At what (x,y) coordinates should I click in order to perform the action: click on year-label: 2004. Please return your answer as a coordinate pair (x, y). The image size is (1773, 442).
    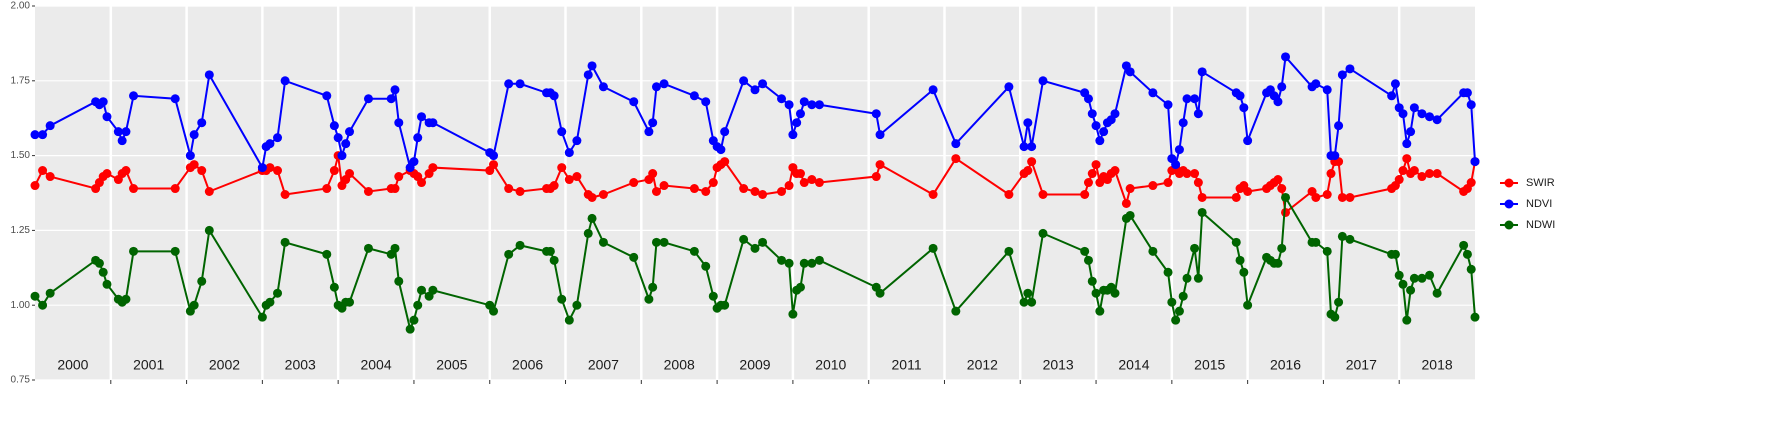
    Looking at the image, I should click on (375, 365).